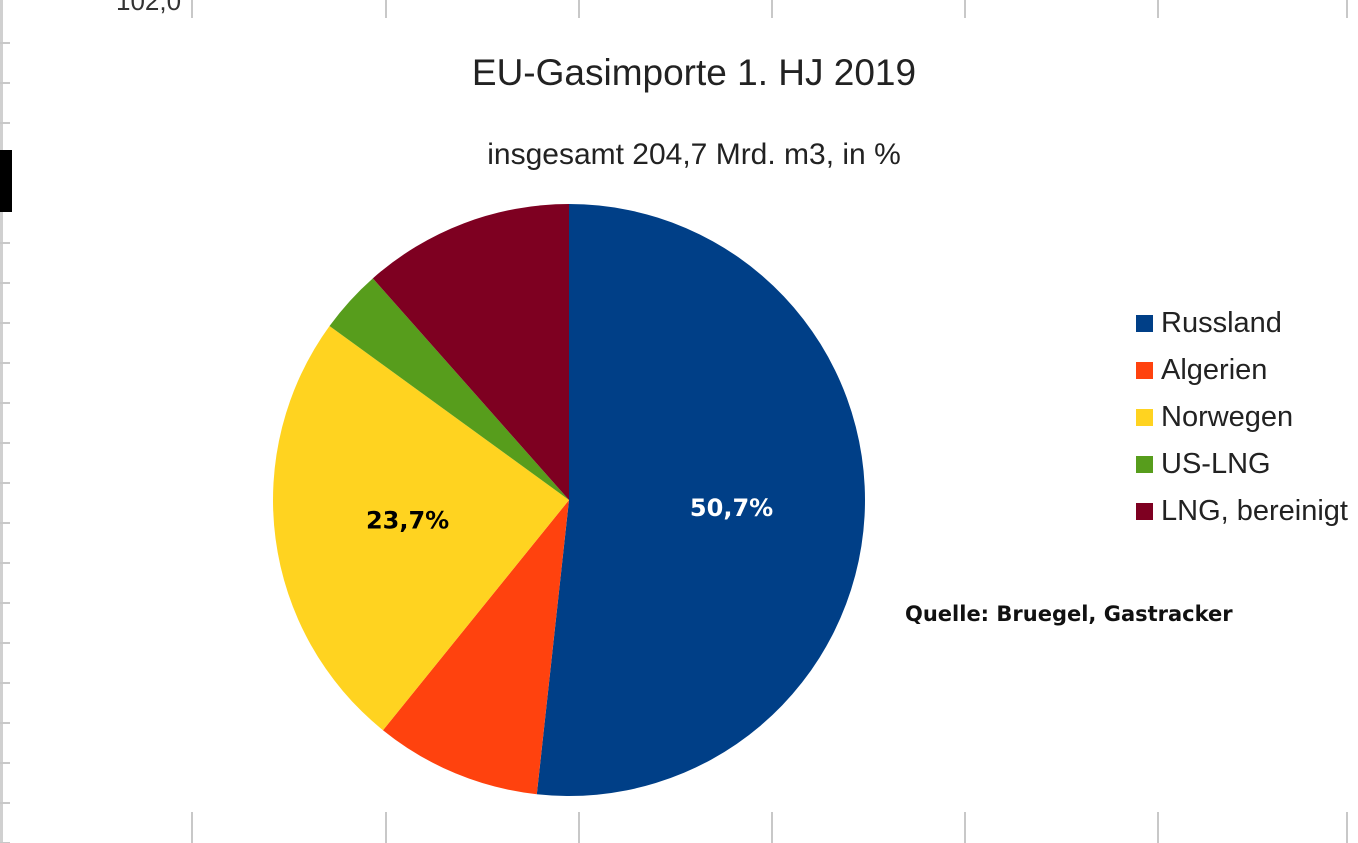 This screenshot has height=843, width=1358. Describe the element at coordinates (1216, 464) in the screenshot. I see `legend-label: US-LNG` at that location.